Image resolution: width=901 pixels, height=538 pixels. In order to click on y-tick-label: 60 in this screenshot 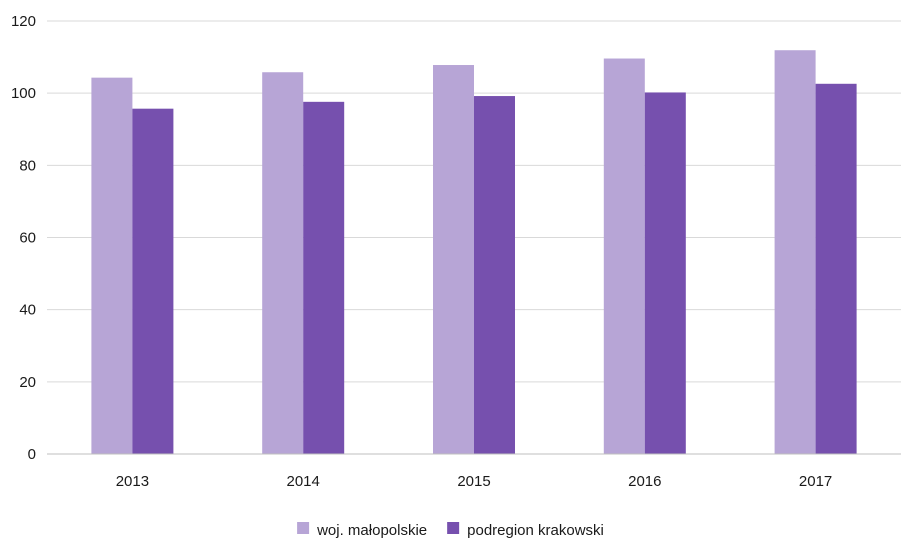, I will do `click(27, 238)`.